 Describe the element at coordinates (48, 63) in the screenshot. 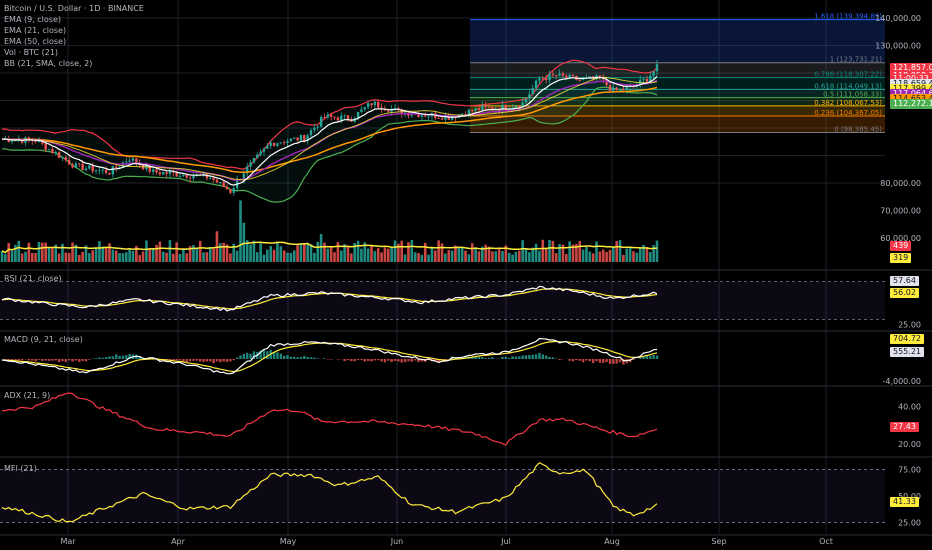

I see `legend-bollinger: BB (21, SMA, close, 2)` at that location.